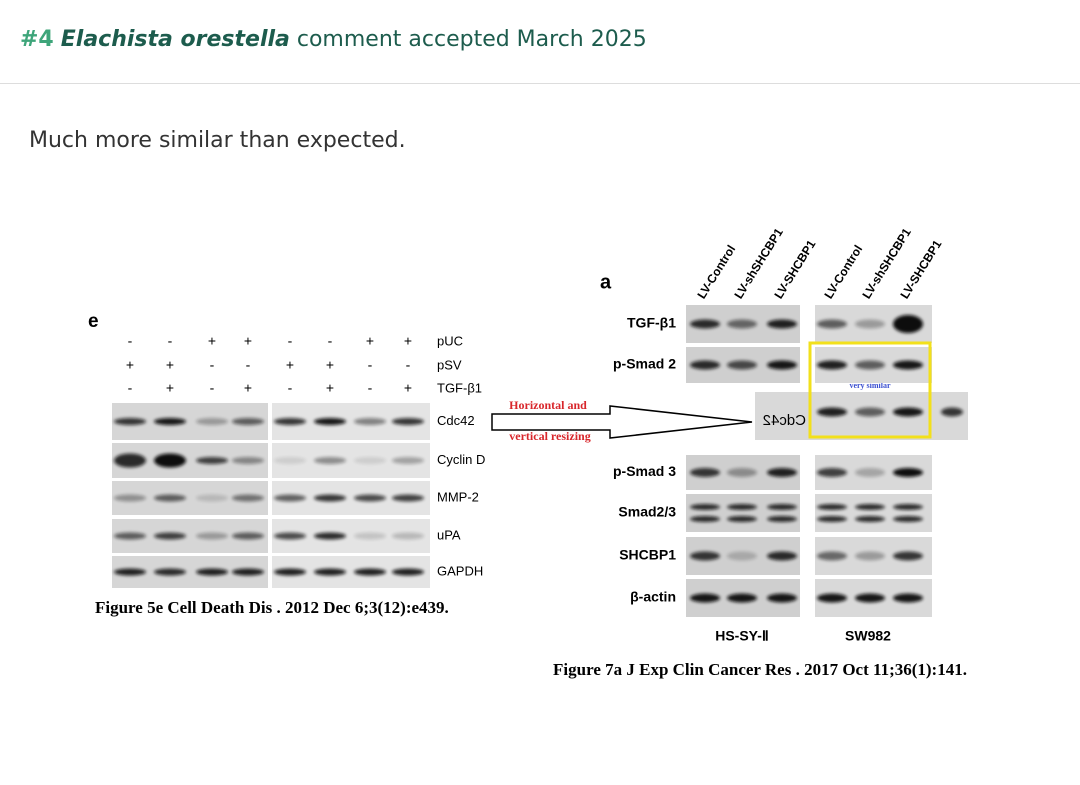  What do you see at coordinates (644, 364) in the screenshot?
I see `protein-label: p-Smad 2` at bounding box center [644, 364].